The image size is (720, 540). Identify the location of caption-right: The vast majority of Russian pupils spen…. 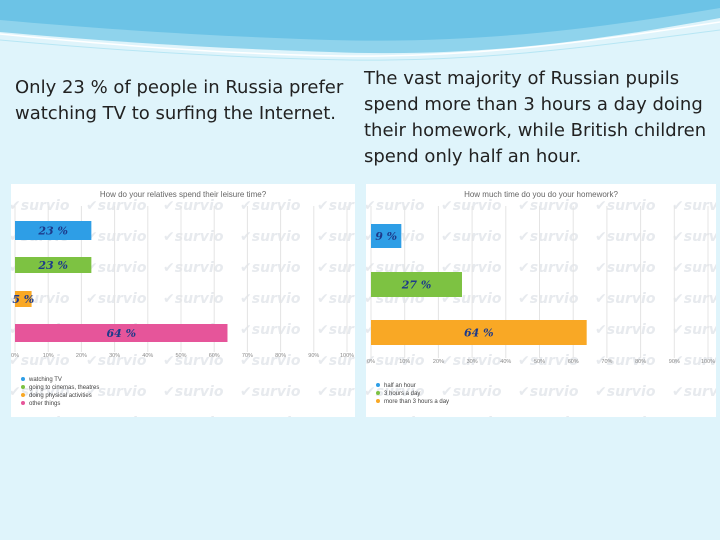
(535, 117).